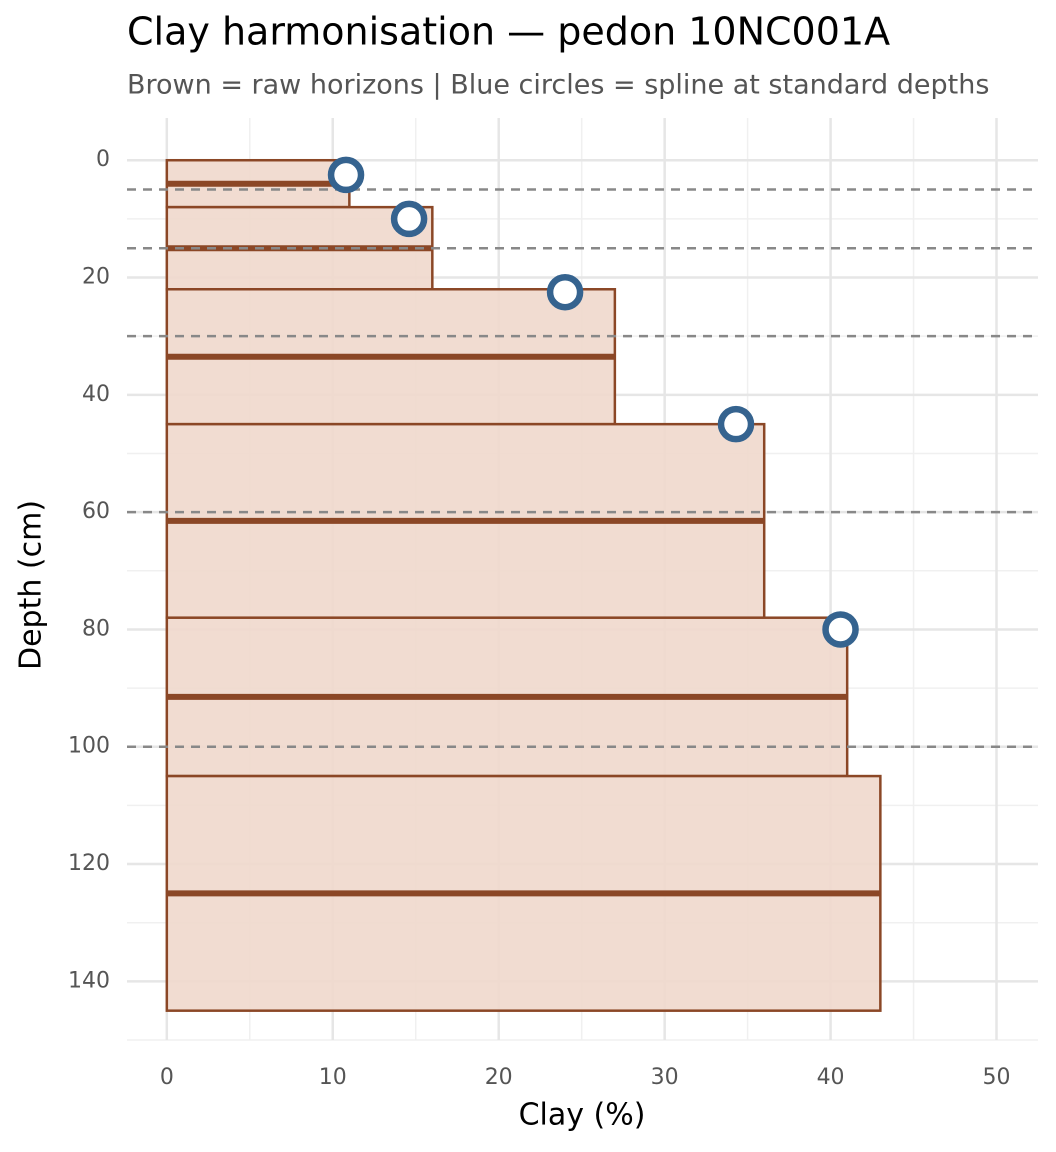  I want to click on chart-title: Clay harmonisation — pedon 10NC001A, so click(508, 32).